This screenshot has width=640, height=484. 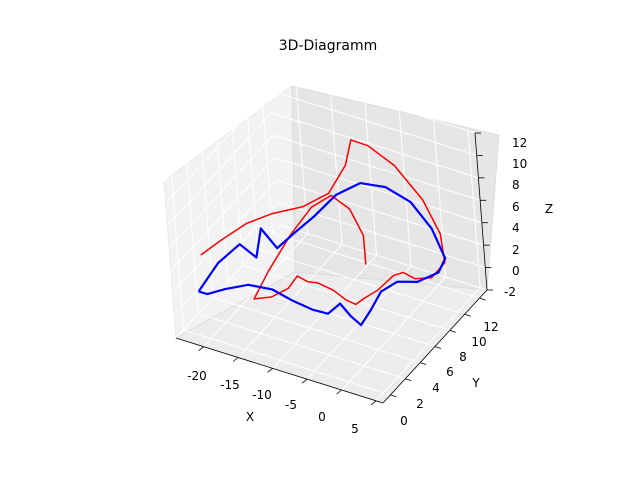 What do you see at coordinates (404, 421) in the screenshot?
I see `y-tick-label: 0` at bounding box center [404, 421].